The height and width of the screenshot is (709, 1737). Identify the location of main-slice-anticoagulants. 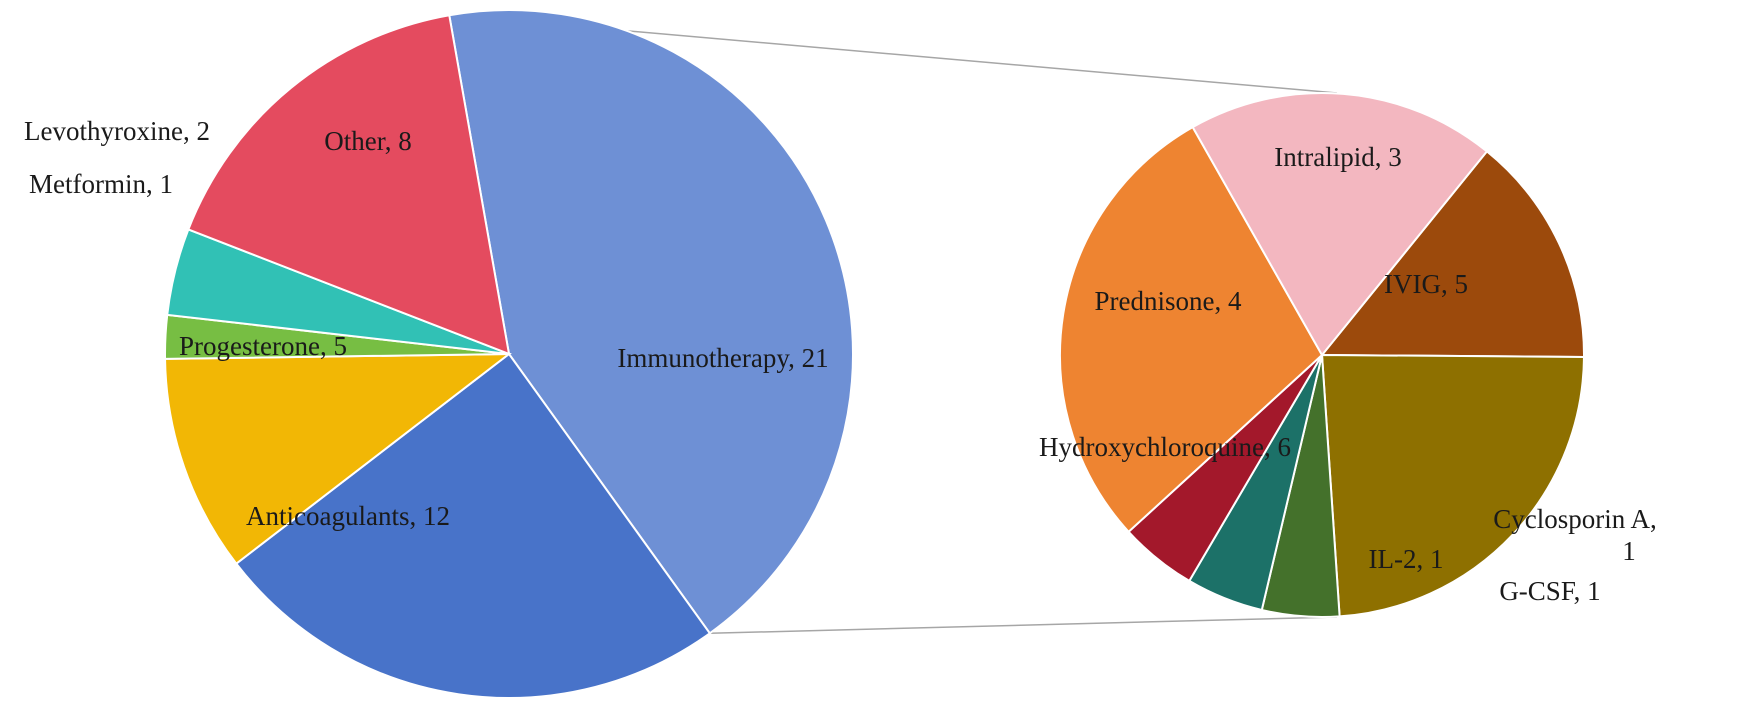
(473, 525).